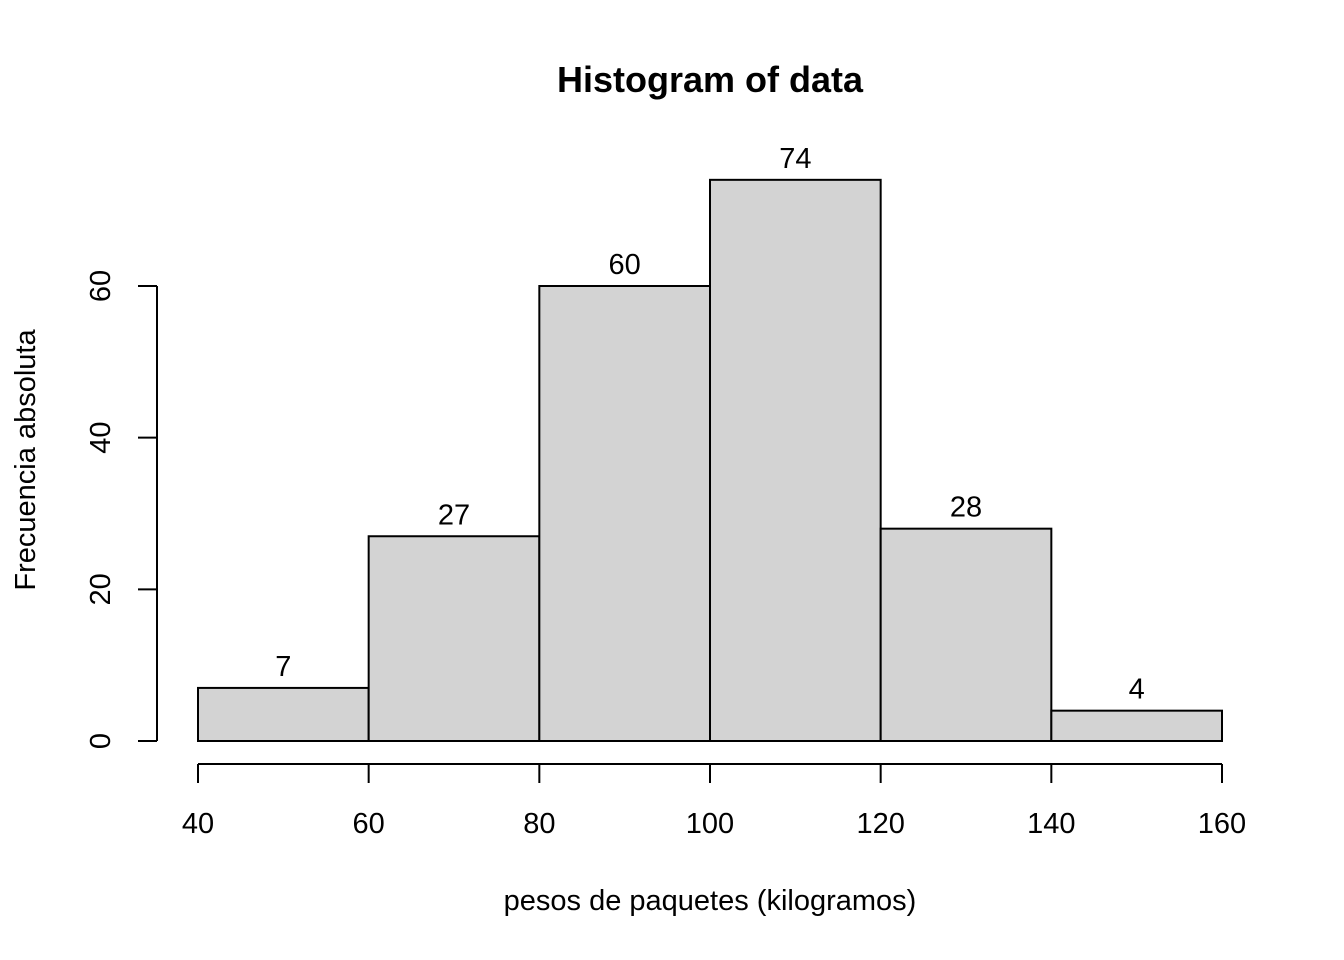  Describe the element at coordinates (710, 824) in the screenshot. I see `x-tick-label-100: 100` at that location.